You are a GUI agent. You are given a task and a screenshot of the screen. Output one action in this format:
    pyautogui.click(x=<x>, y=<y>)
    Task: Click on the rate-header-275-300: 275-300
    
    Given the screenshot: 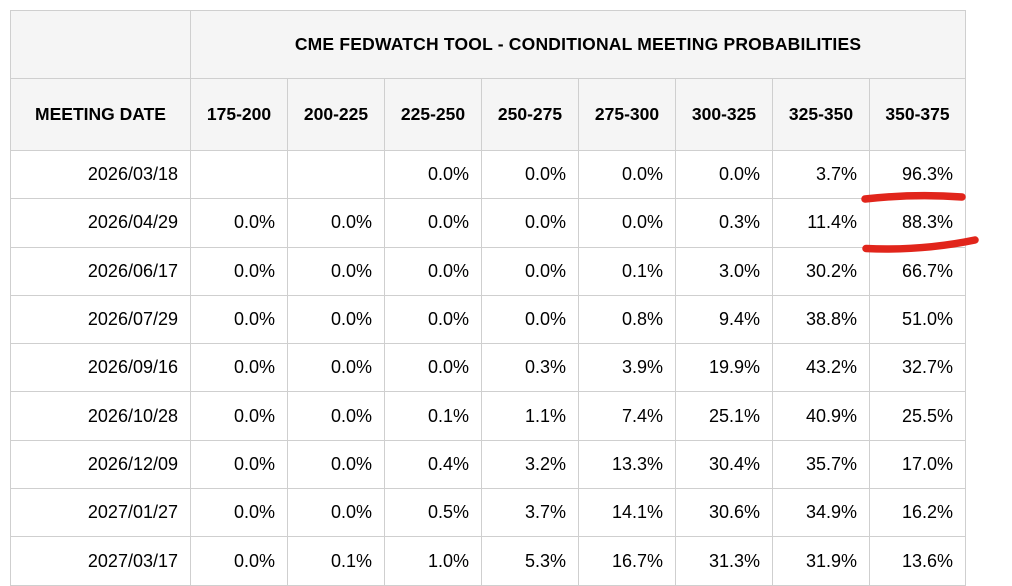 What is the action you would take?
    pyautogui.click(x=627, y=114)
    